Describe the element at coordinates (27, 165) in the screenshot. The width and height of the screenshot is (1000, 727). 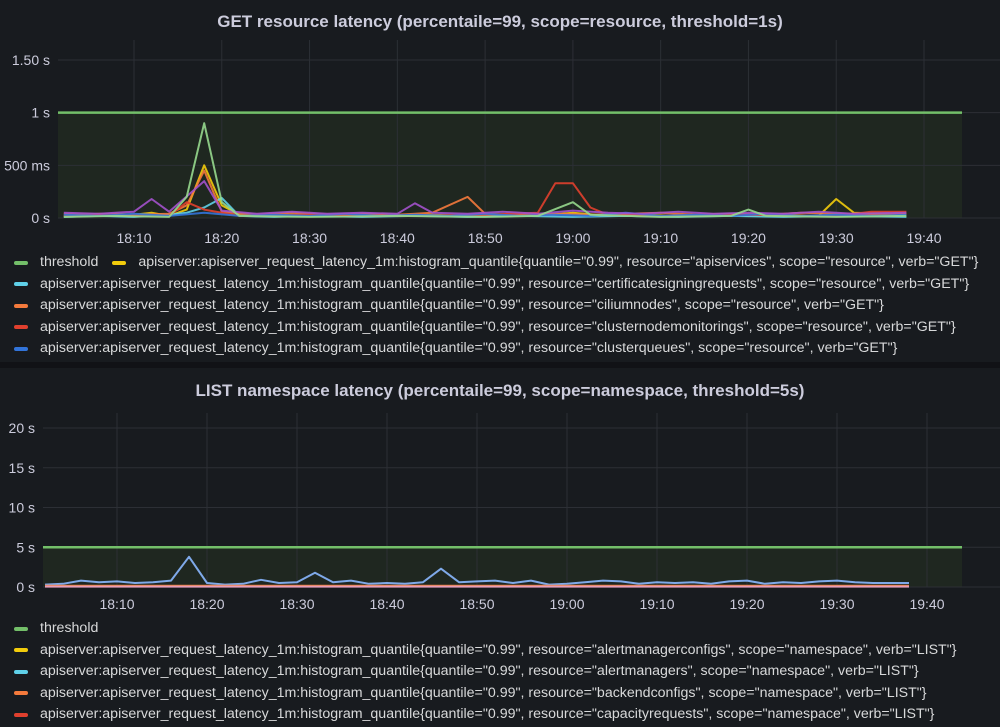
I see `y-tick-label: 500 ms` at that location.